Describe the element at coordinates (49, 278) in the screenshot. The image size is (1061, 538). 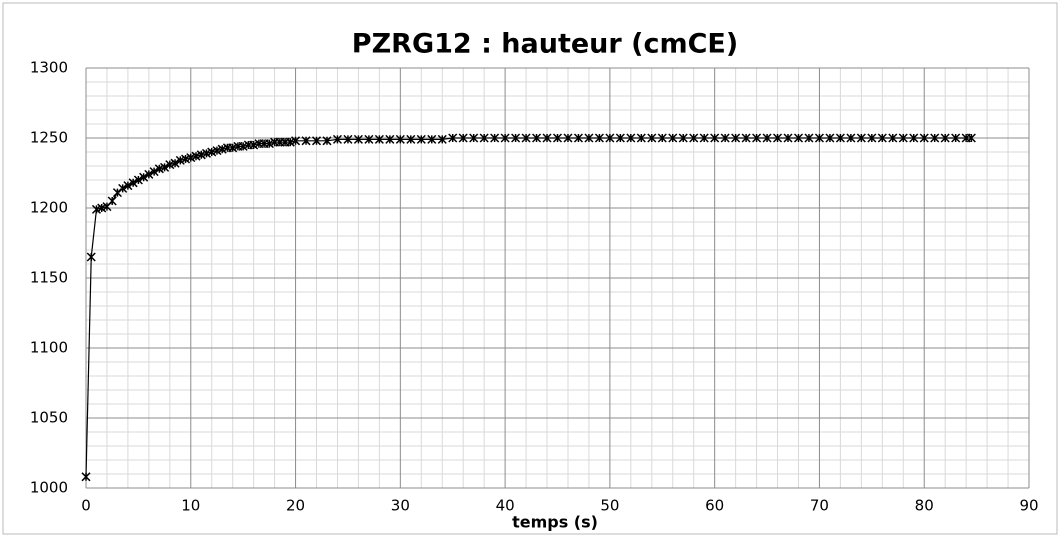
I see `y-tick-label: 1150` at that location.